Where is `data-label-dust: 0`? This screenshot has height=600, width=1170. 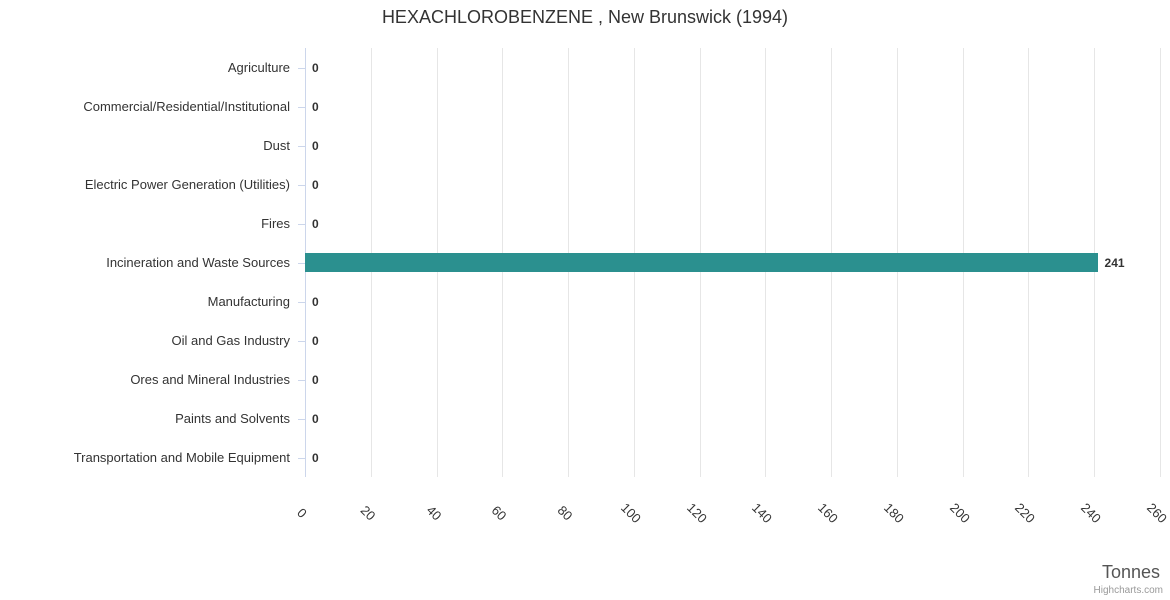 data-label-dust: 0 is located at coordinates (315, 145).